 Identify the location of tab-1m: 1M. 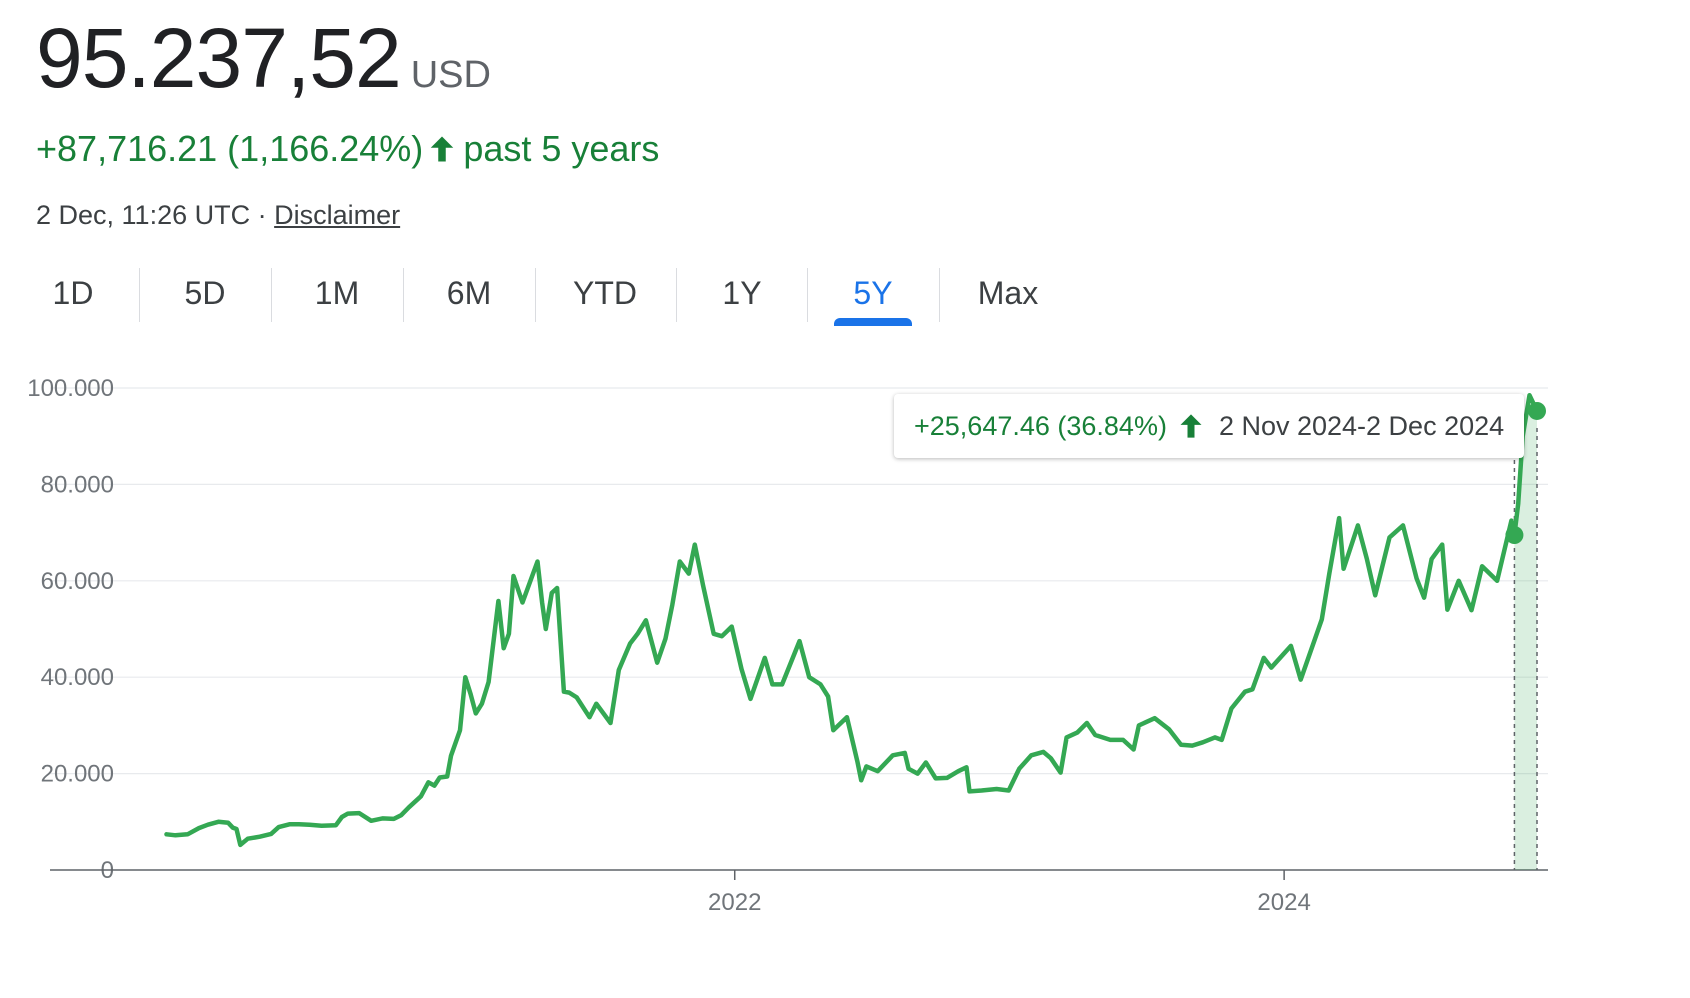
(337, 295).